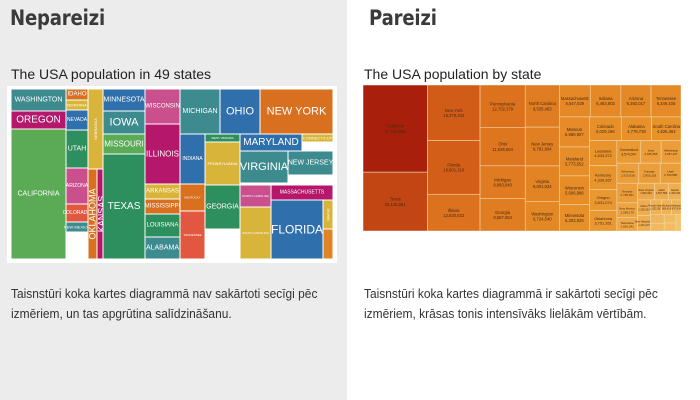 Image resolution: width=700 pixels, height=400 pixels. I want to click on treemap-value-louisiana: 4,533,372, so click(602, 155).